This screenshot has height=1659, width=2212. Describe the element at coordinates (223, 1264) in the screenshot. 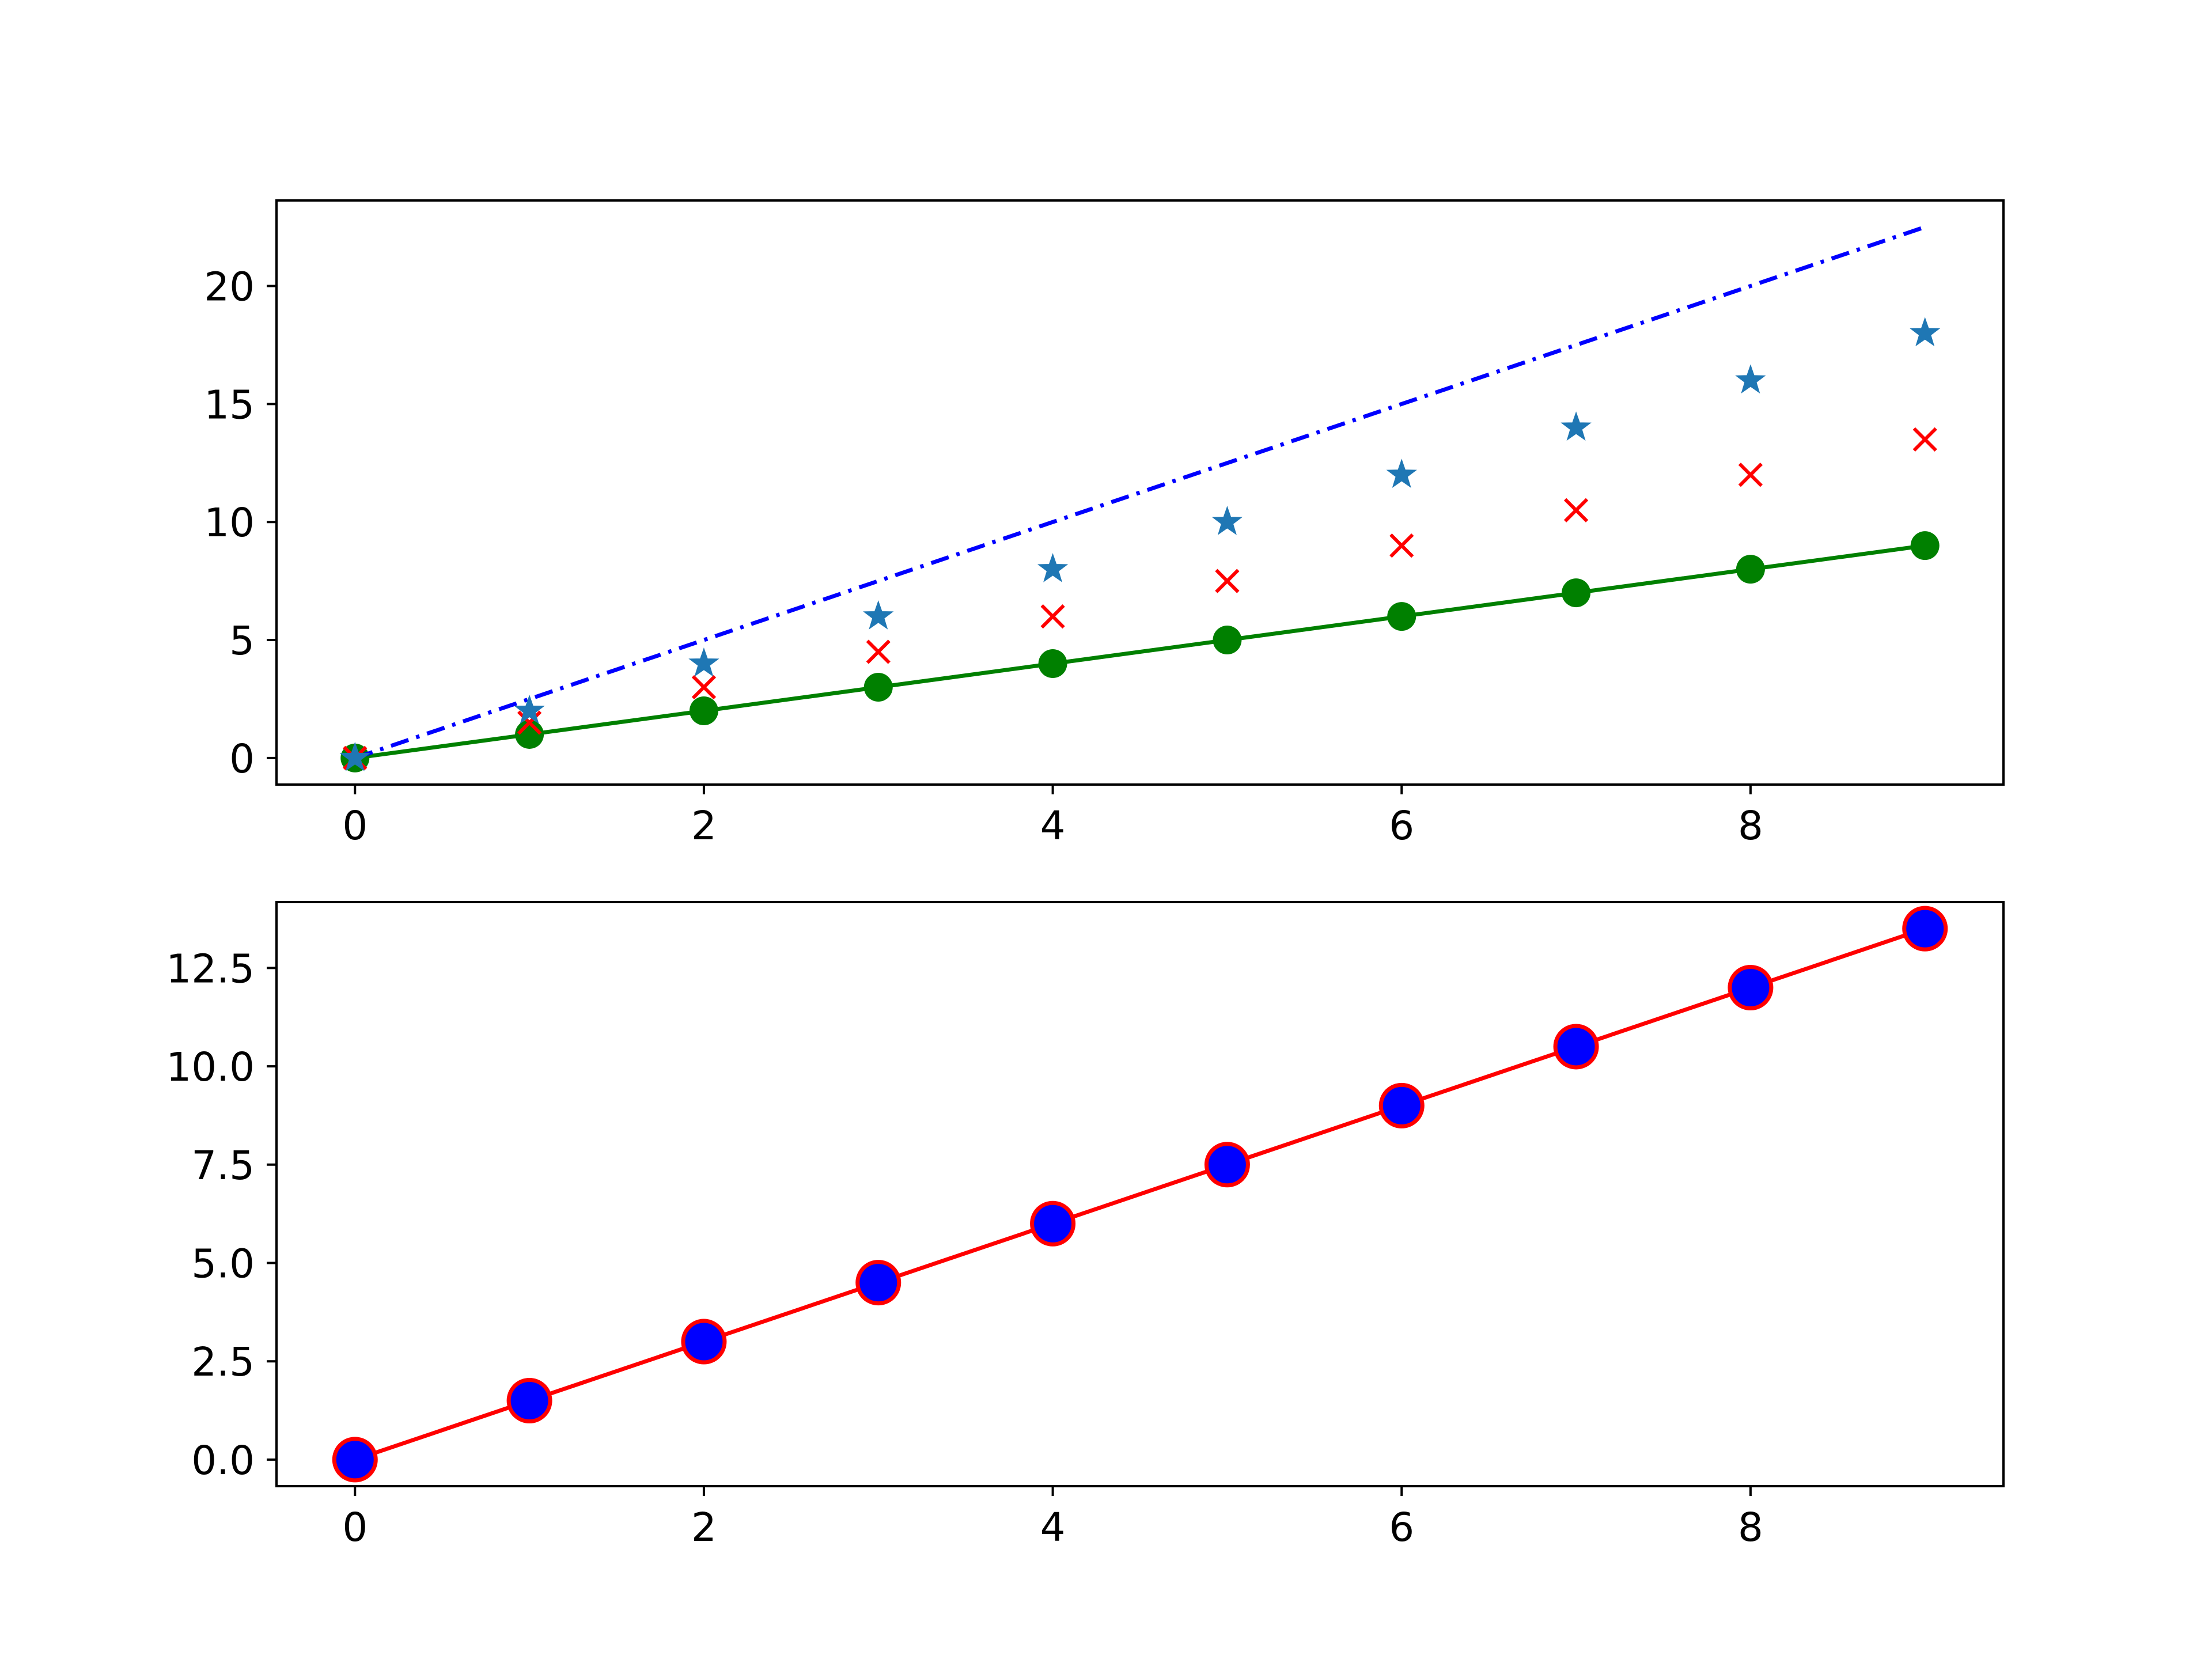

I see `y-tick-label-2: 5.0` at that location.